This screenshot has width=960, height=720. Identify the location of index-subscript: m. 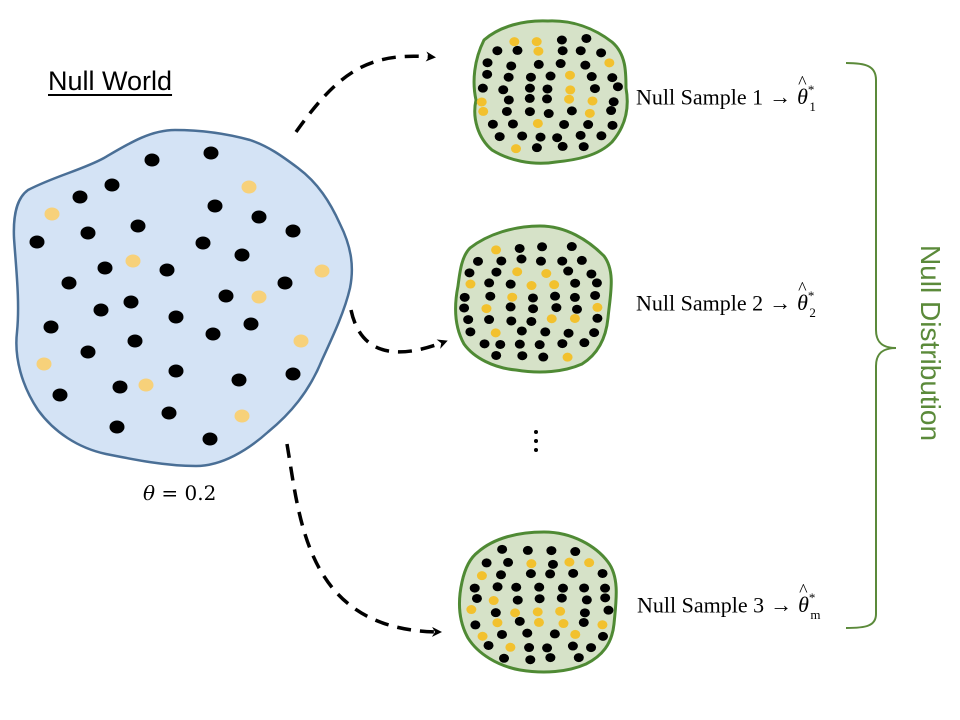
(815, 614).